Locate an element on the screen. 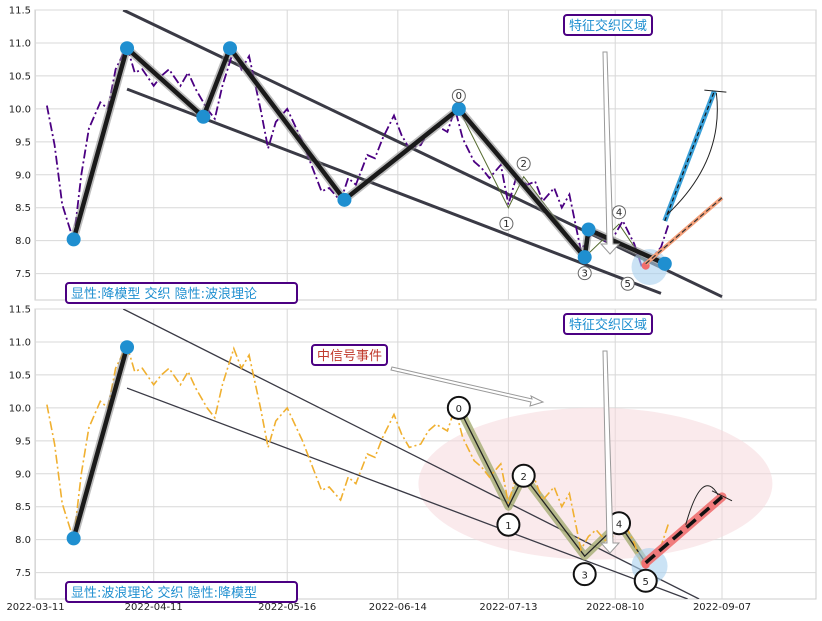 Image resolution: width=822 pixels, height=621 pixels. top-feature-annotation: 特征交织区域 is located at coordinates (608, 26).